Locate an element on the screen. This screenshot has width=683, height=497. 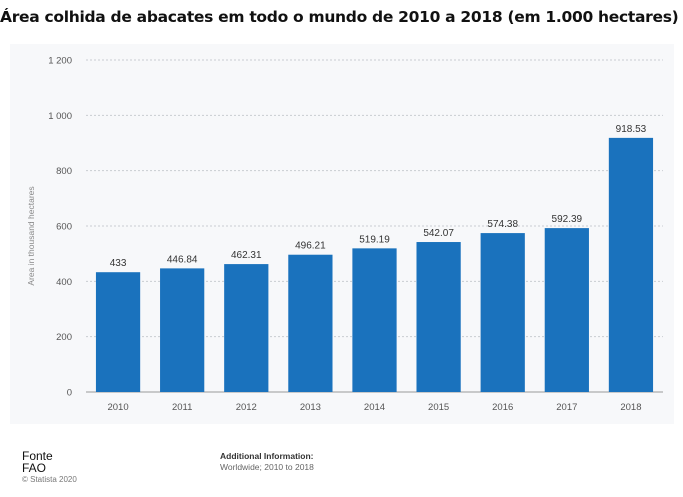
additional-info-heading: Additional Information: is located at coordinates (267, 456).